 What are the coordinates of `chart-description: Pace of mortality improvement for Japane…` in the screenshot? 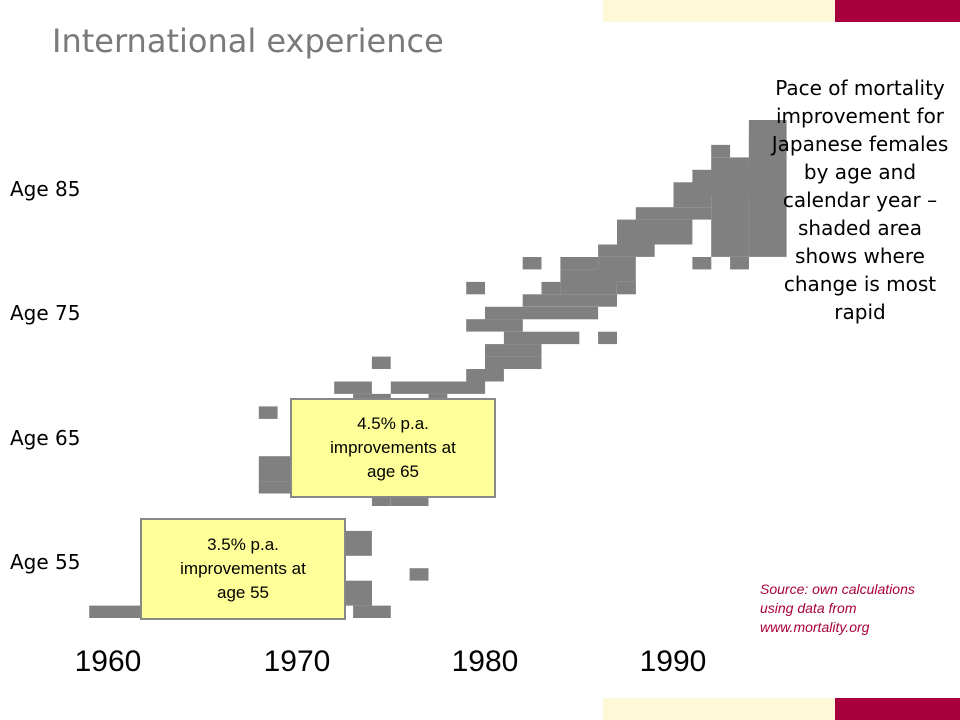 It's located at (860, 200).